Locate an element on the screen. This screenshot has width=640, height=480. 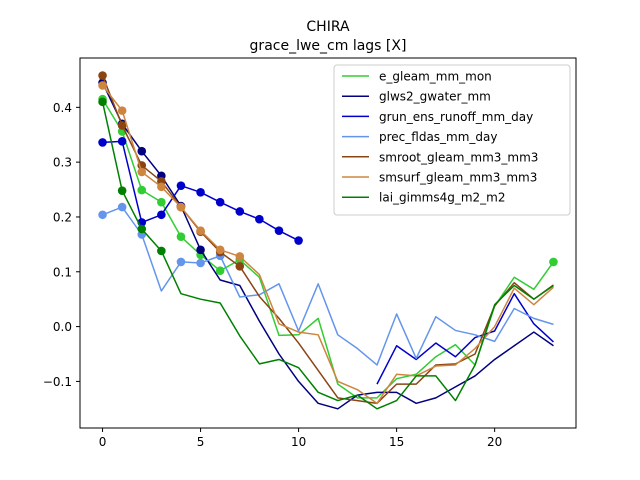
chart-title: CHIRA is located at coordinates (328, 27).